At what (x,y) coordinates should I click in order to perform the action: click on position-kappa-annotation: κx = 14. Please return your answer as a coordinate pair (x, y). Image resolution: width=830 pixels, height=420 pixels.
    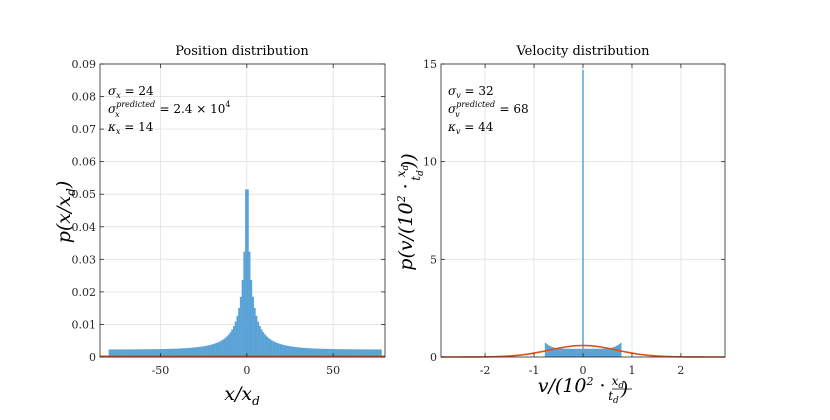
    Looking at the image, I should click on (130, 128).